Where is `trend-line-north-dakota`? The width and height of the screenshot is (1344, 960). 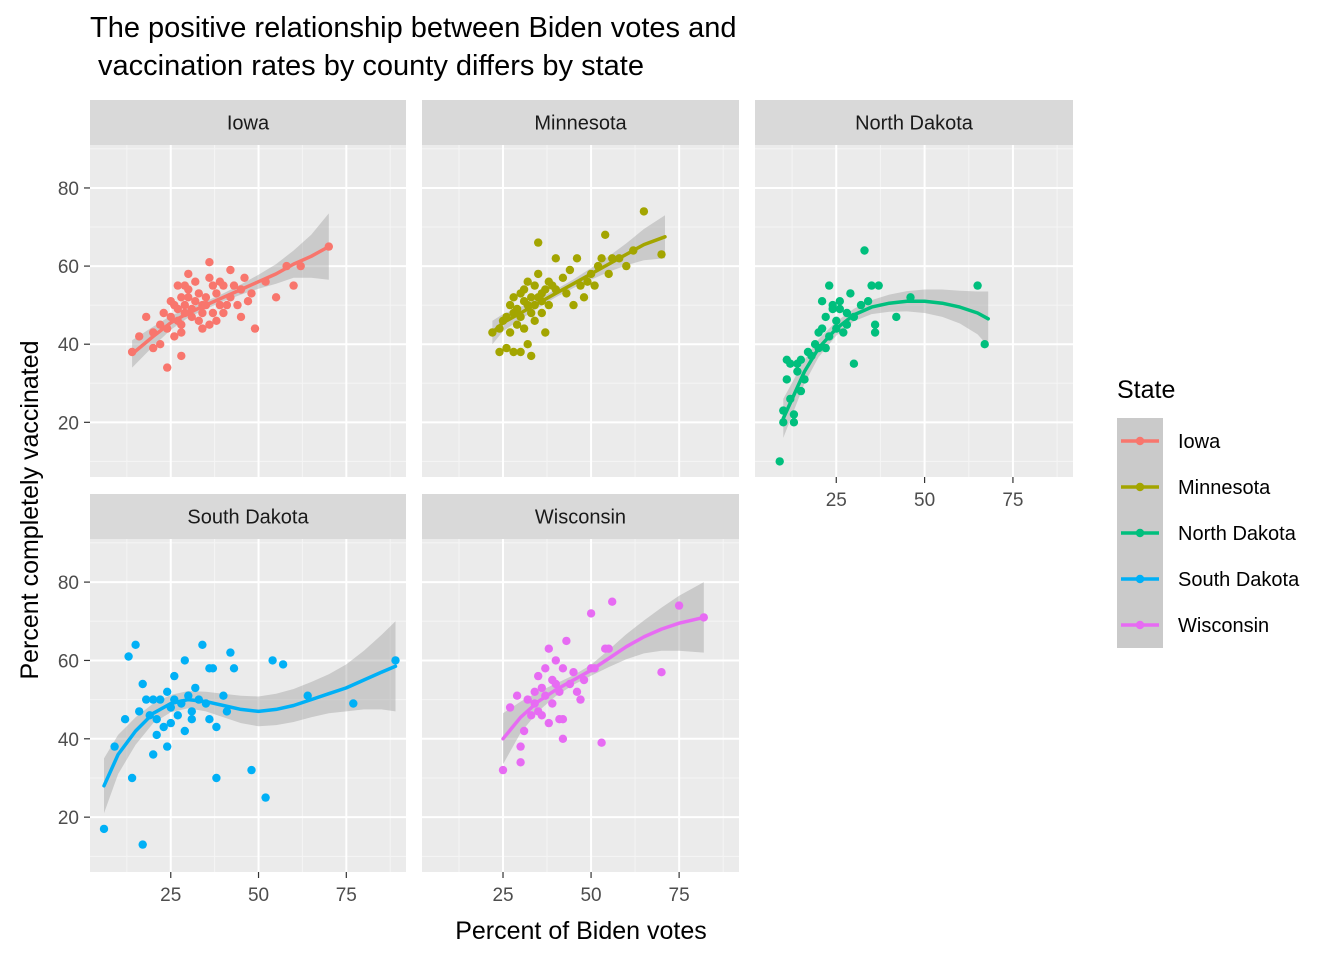
trend-line-north-dakota is located at coordinates (885, 360).